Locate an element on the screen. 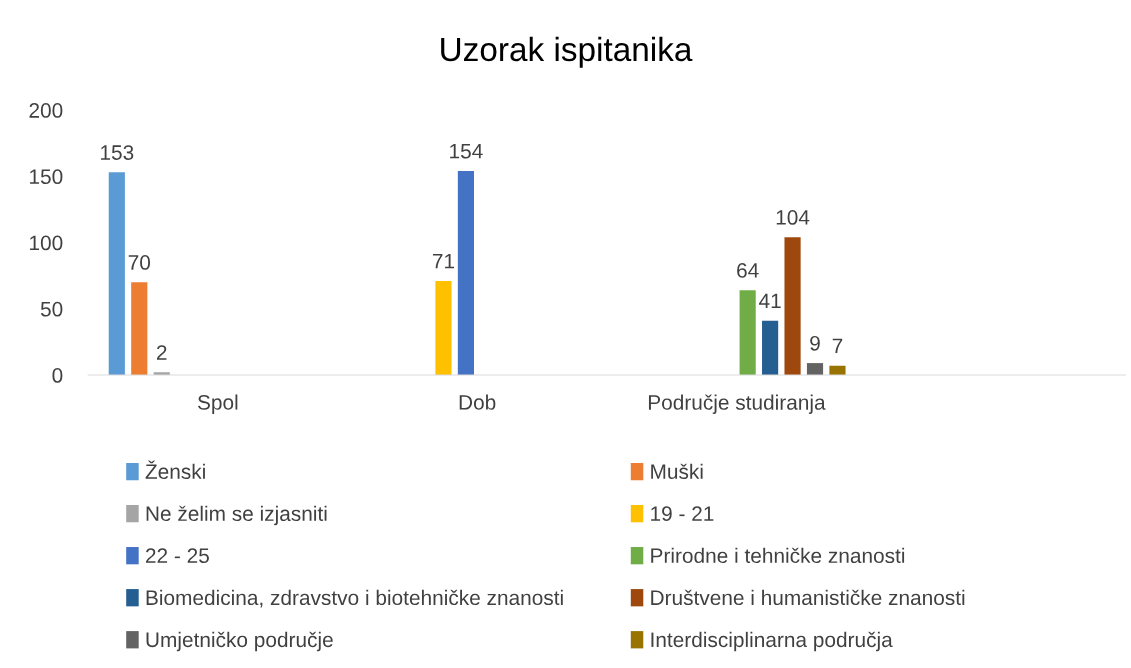 The height and width of the screenshot is (668, 1131). chart-title: Uzorak ispitanika is located at coordinates (567, 52).